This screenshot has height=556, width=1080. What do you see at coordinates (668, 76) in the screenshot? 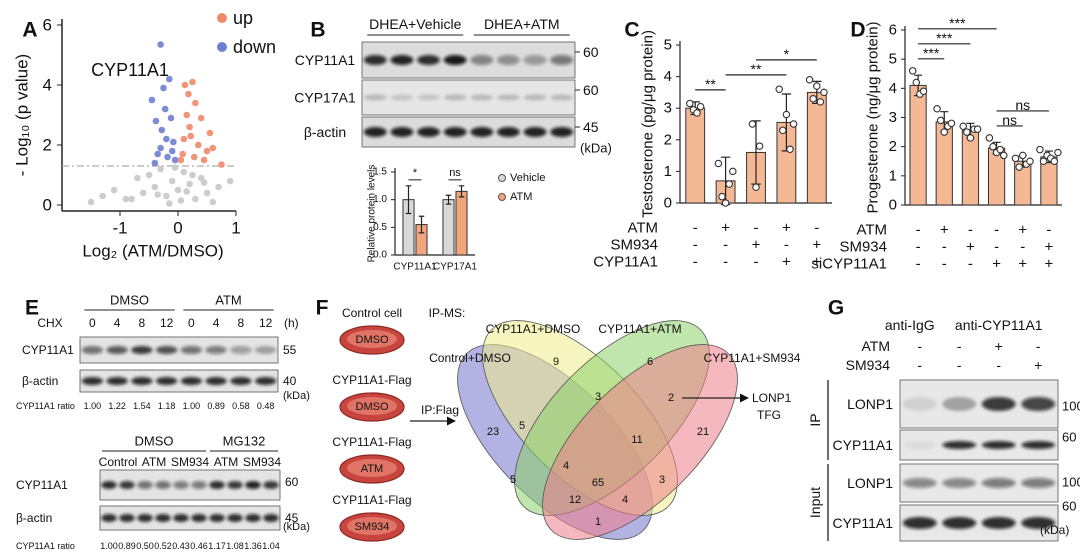
I see `y-tick-label: 4` at bounding box center [668, 76].